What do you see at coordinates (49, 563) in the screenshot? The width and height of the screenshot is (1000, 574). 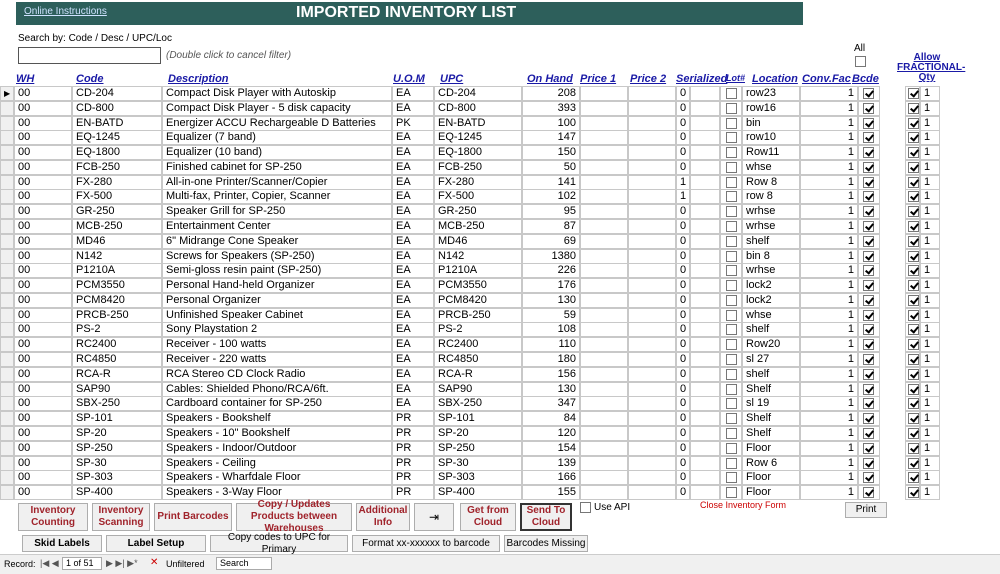 I see `nav-first: |◀ ◀` at bounding box center [49, 563].